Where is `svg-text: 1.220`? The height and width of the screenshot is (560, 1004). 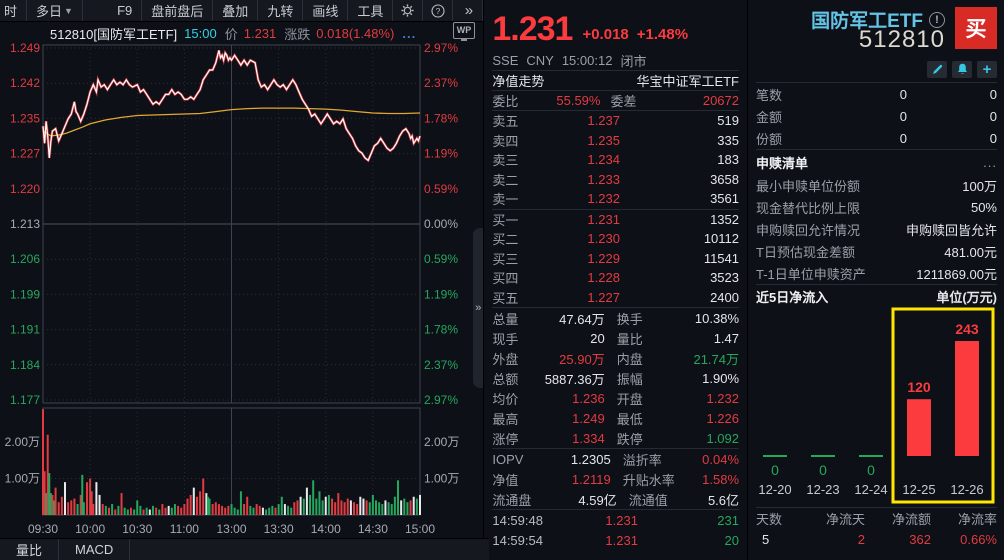
svg-text: 1.220 is located at coordinates (25, 189).